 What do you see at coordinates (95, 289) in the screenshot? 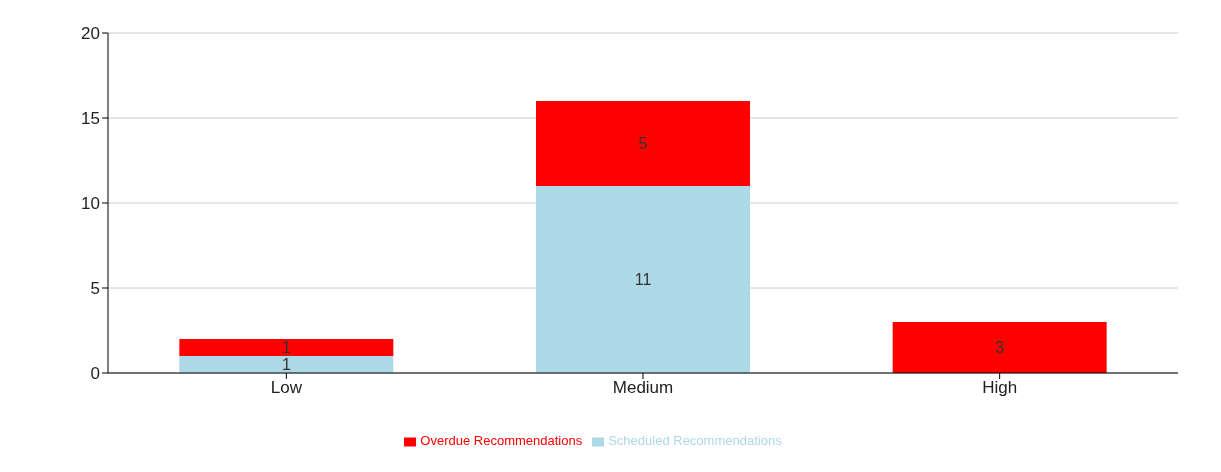
I see `y-tick-label: 5` at bounding box center [95, 289].